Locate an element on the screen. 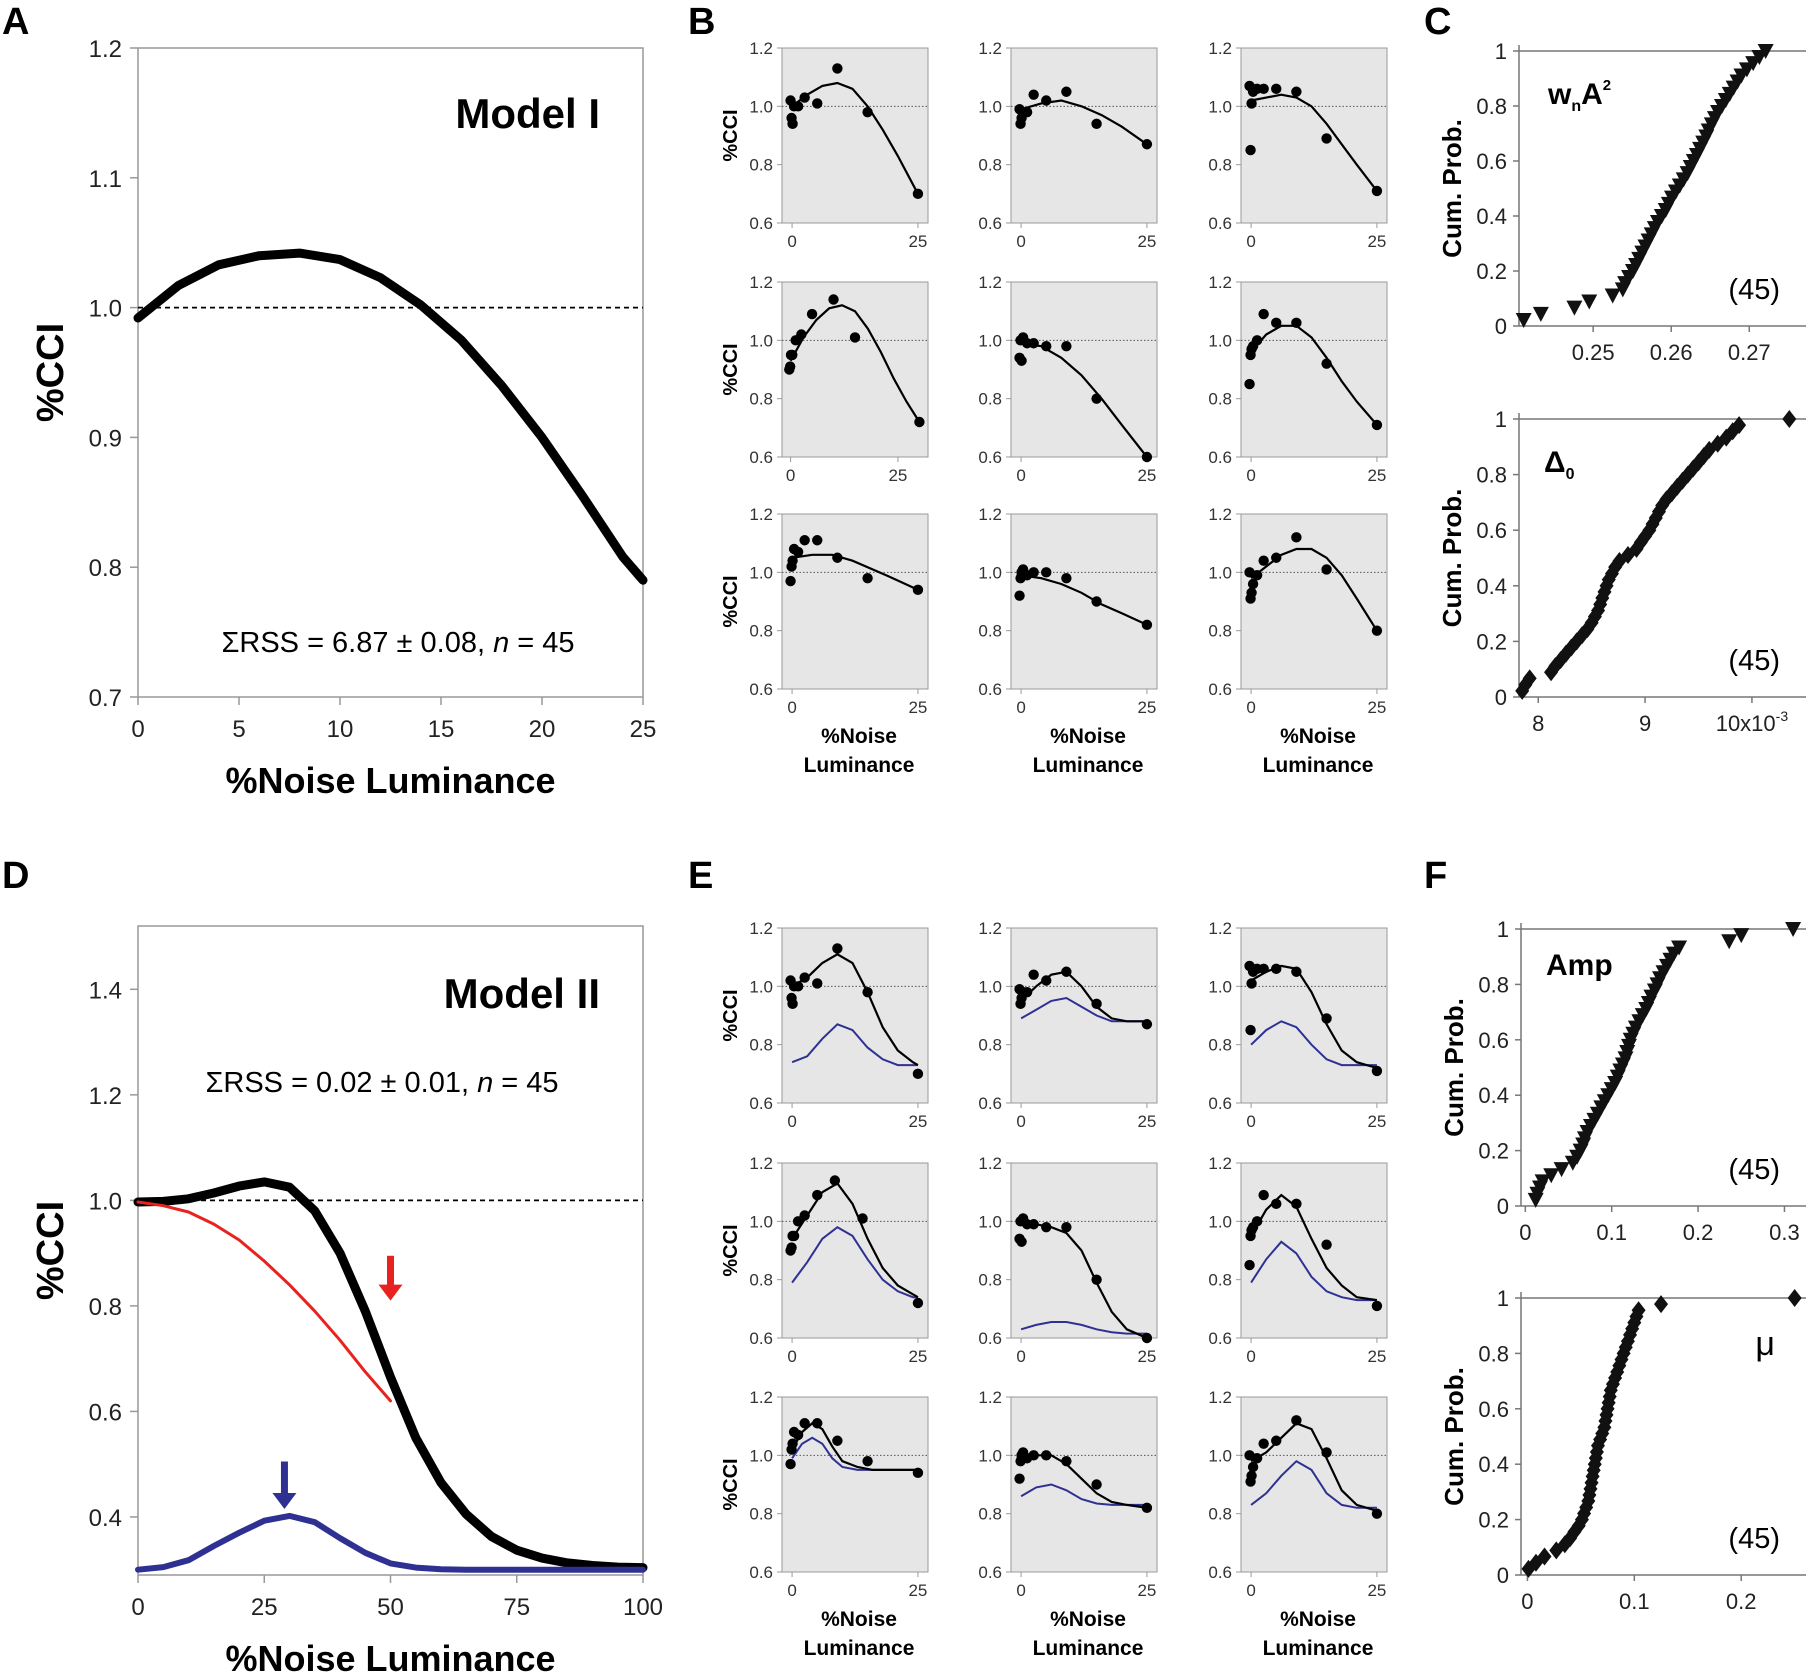 Image resolution: width=1814 pixels, height=1674 pixels. x-axis-label-line1: %Noise is located at coordinates (1318, 1619).